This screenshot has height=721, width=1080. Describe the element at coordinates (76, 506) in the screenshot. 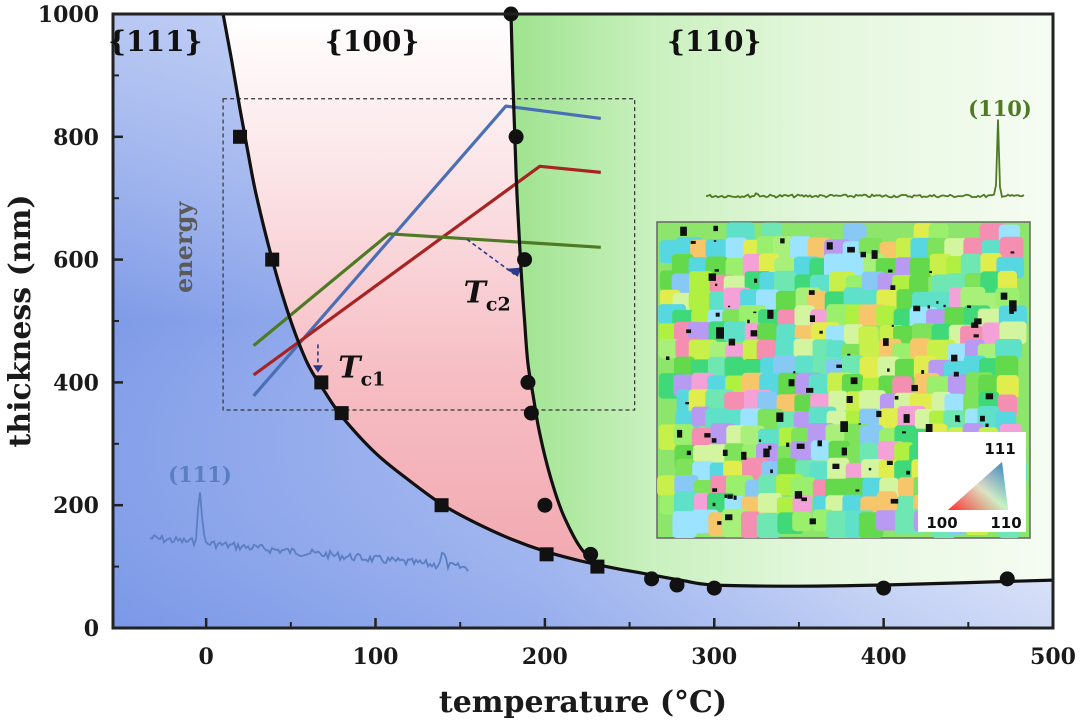

I see `y-tick-label: 200` at that location.